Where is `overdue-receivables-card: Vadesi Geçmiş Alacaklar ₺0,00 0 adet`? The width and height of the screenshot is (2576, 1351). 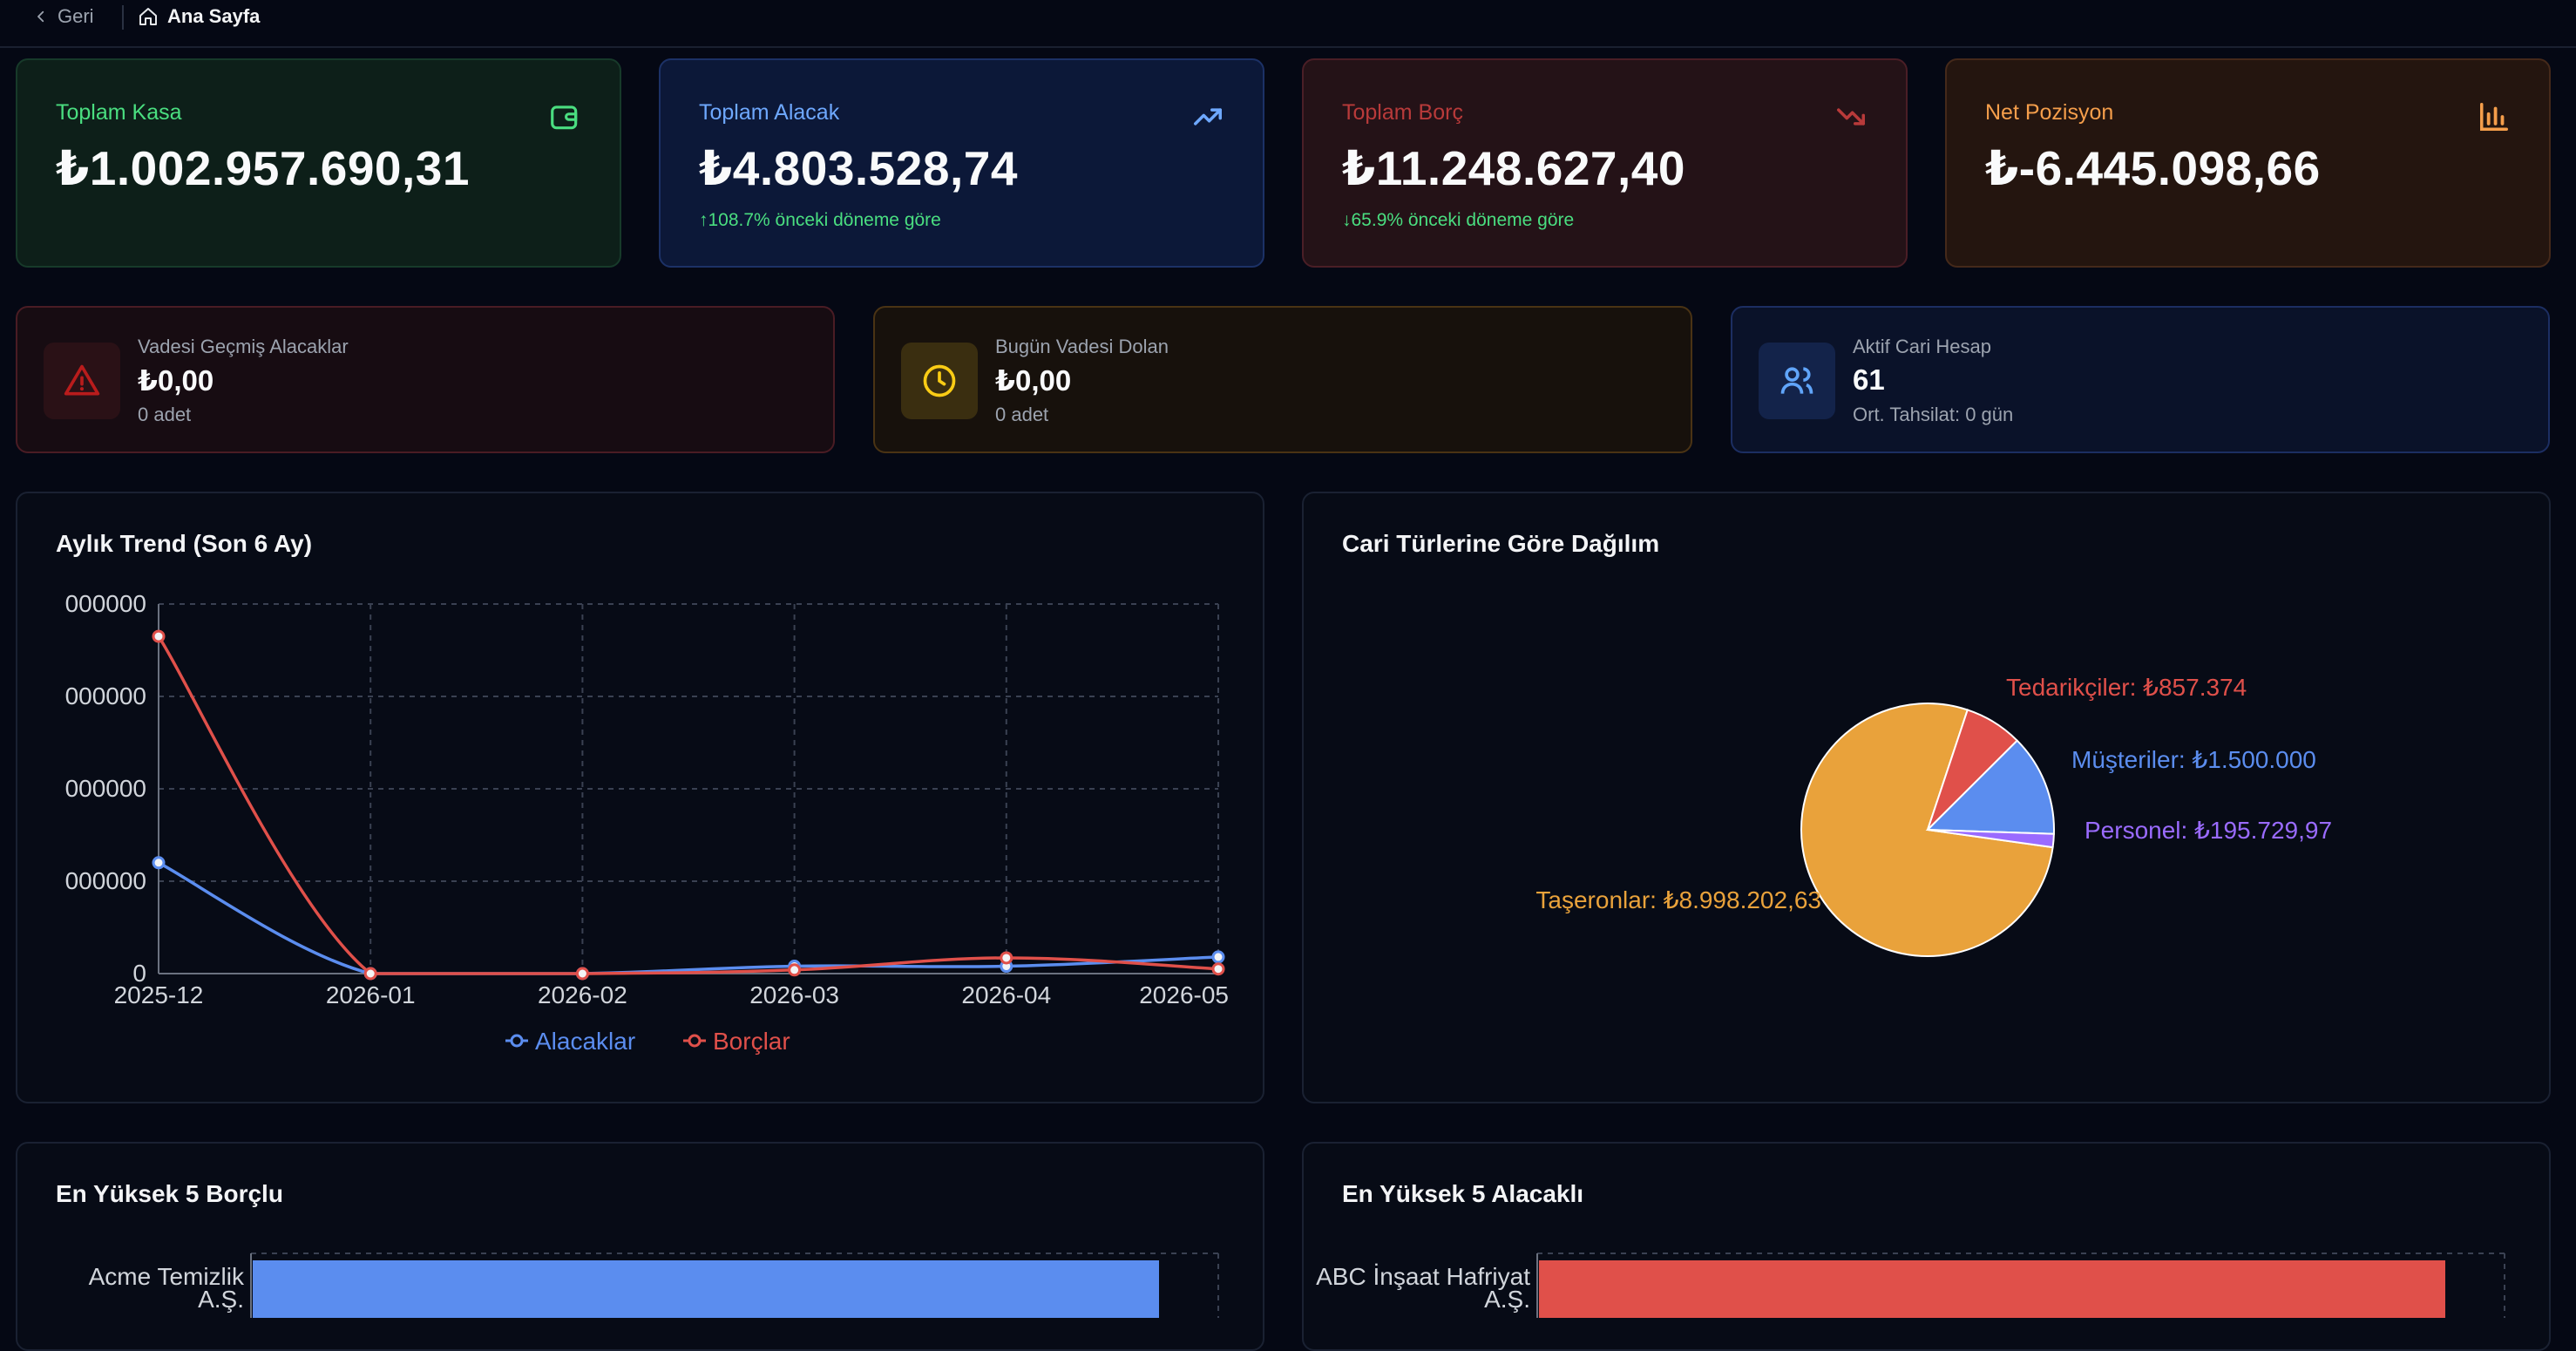 overdue-receivables-card: Vadesi Geçmiş Alacaklar ₺0,00 0 adet is located at coordinates (426, 379).